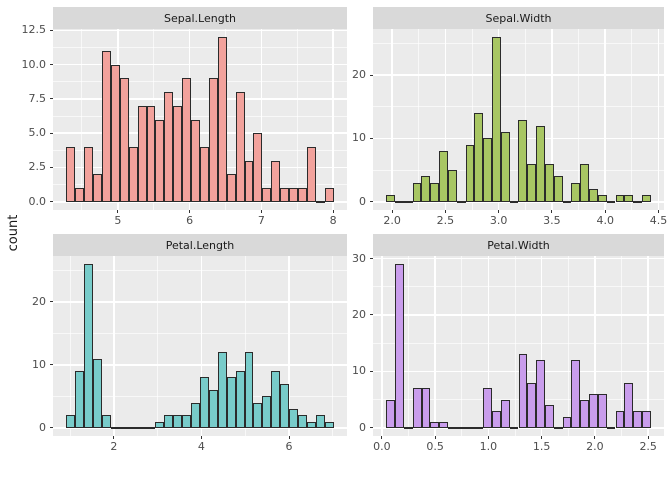  What do you see at coordinates (605, 220) in the screenshot?
I see `x-tick-label: 4.0` at bounding box center [605, 220].